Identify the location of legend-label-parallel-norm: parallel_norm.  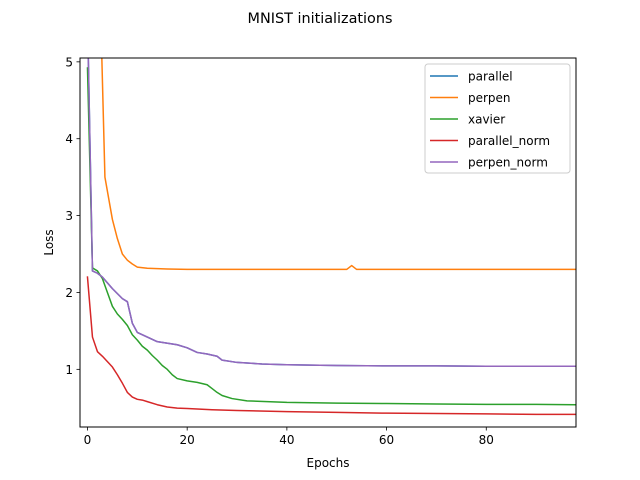
(509, 141).